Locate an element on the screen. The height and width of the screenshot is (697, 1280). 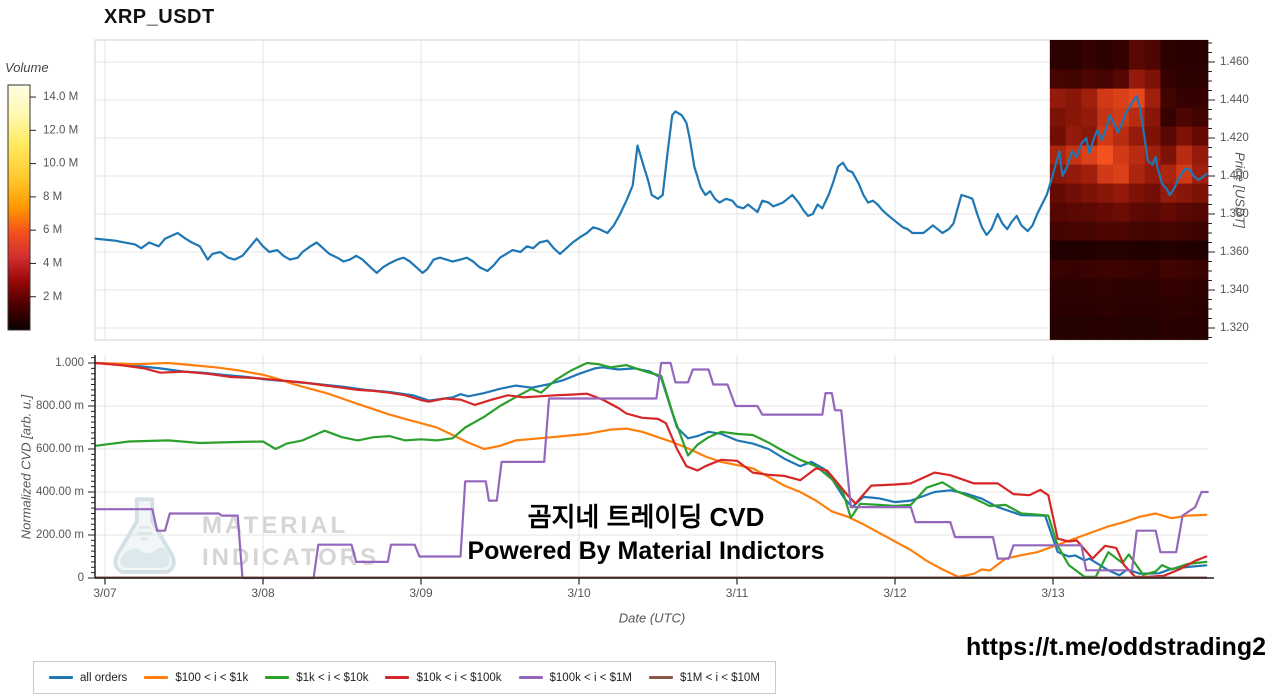
legend-label: all orders is located at coordinates (104, 677).